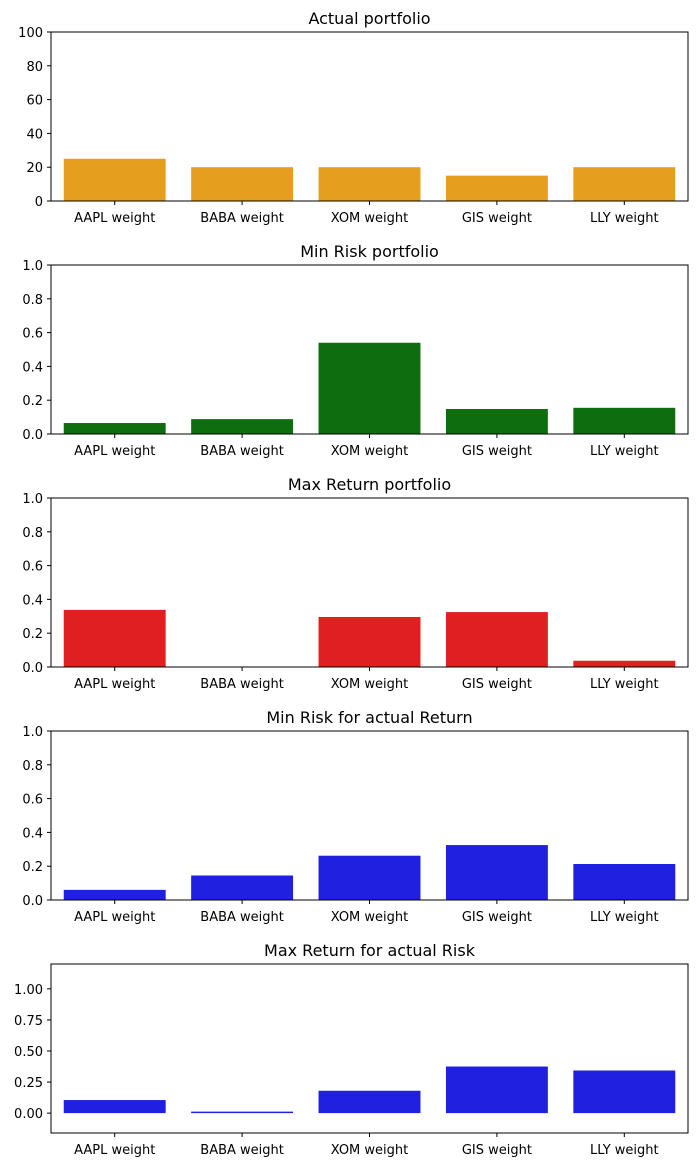 The image size is (698, 1167). I want to click on y-tick-label: 60, so click(34, 101).